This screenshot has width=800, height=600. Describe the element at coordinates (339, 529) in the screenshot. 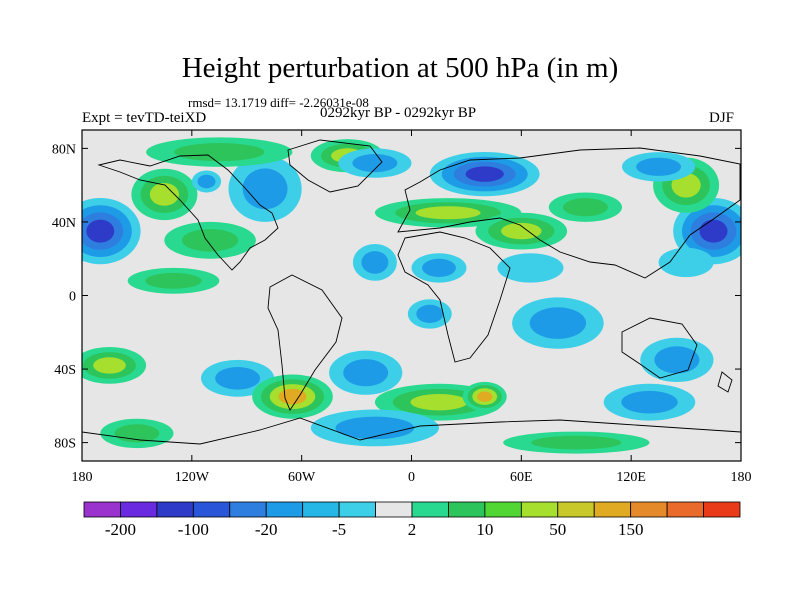

I see `colorbar-label-3: -5` at that location.